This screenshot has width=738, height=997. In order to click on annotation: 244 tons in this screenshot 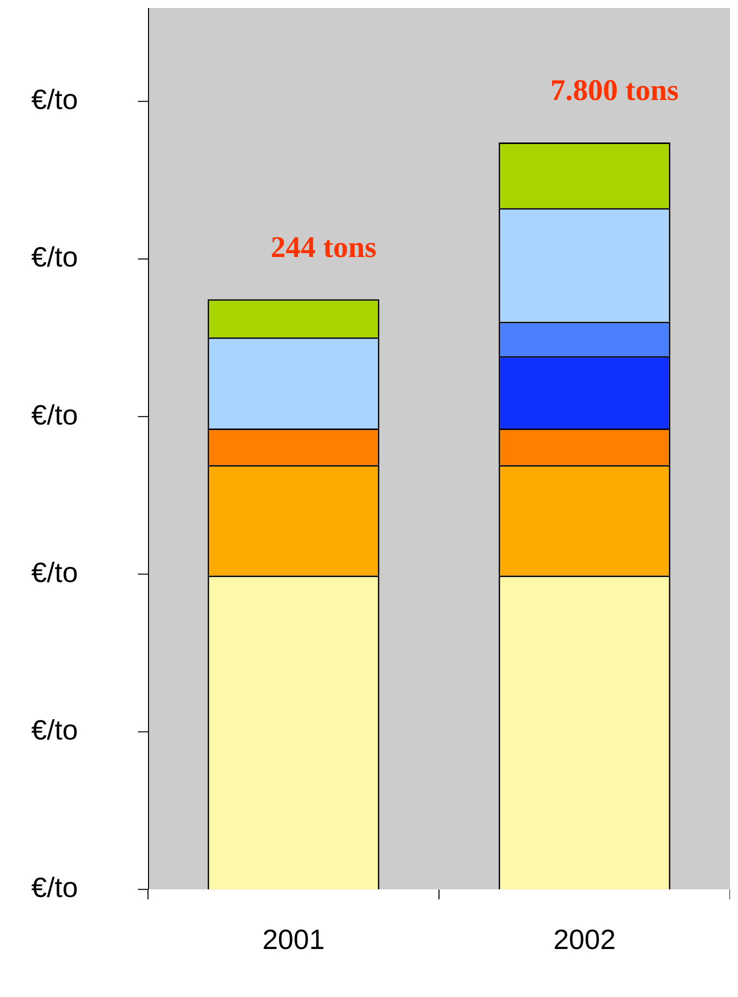, I will do `click(323, 247)`.